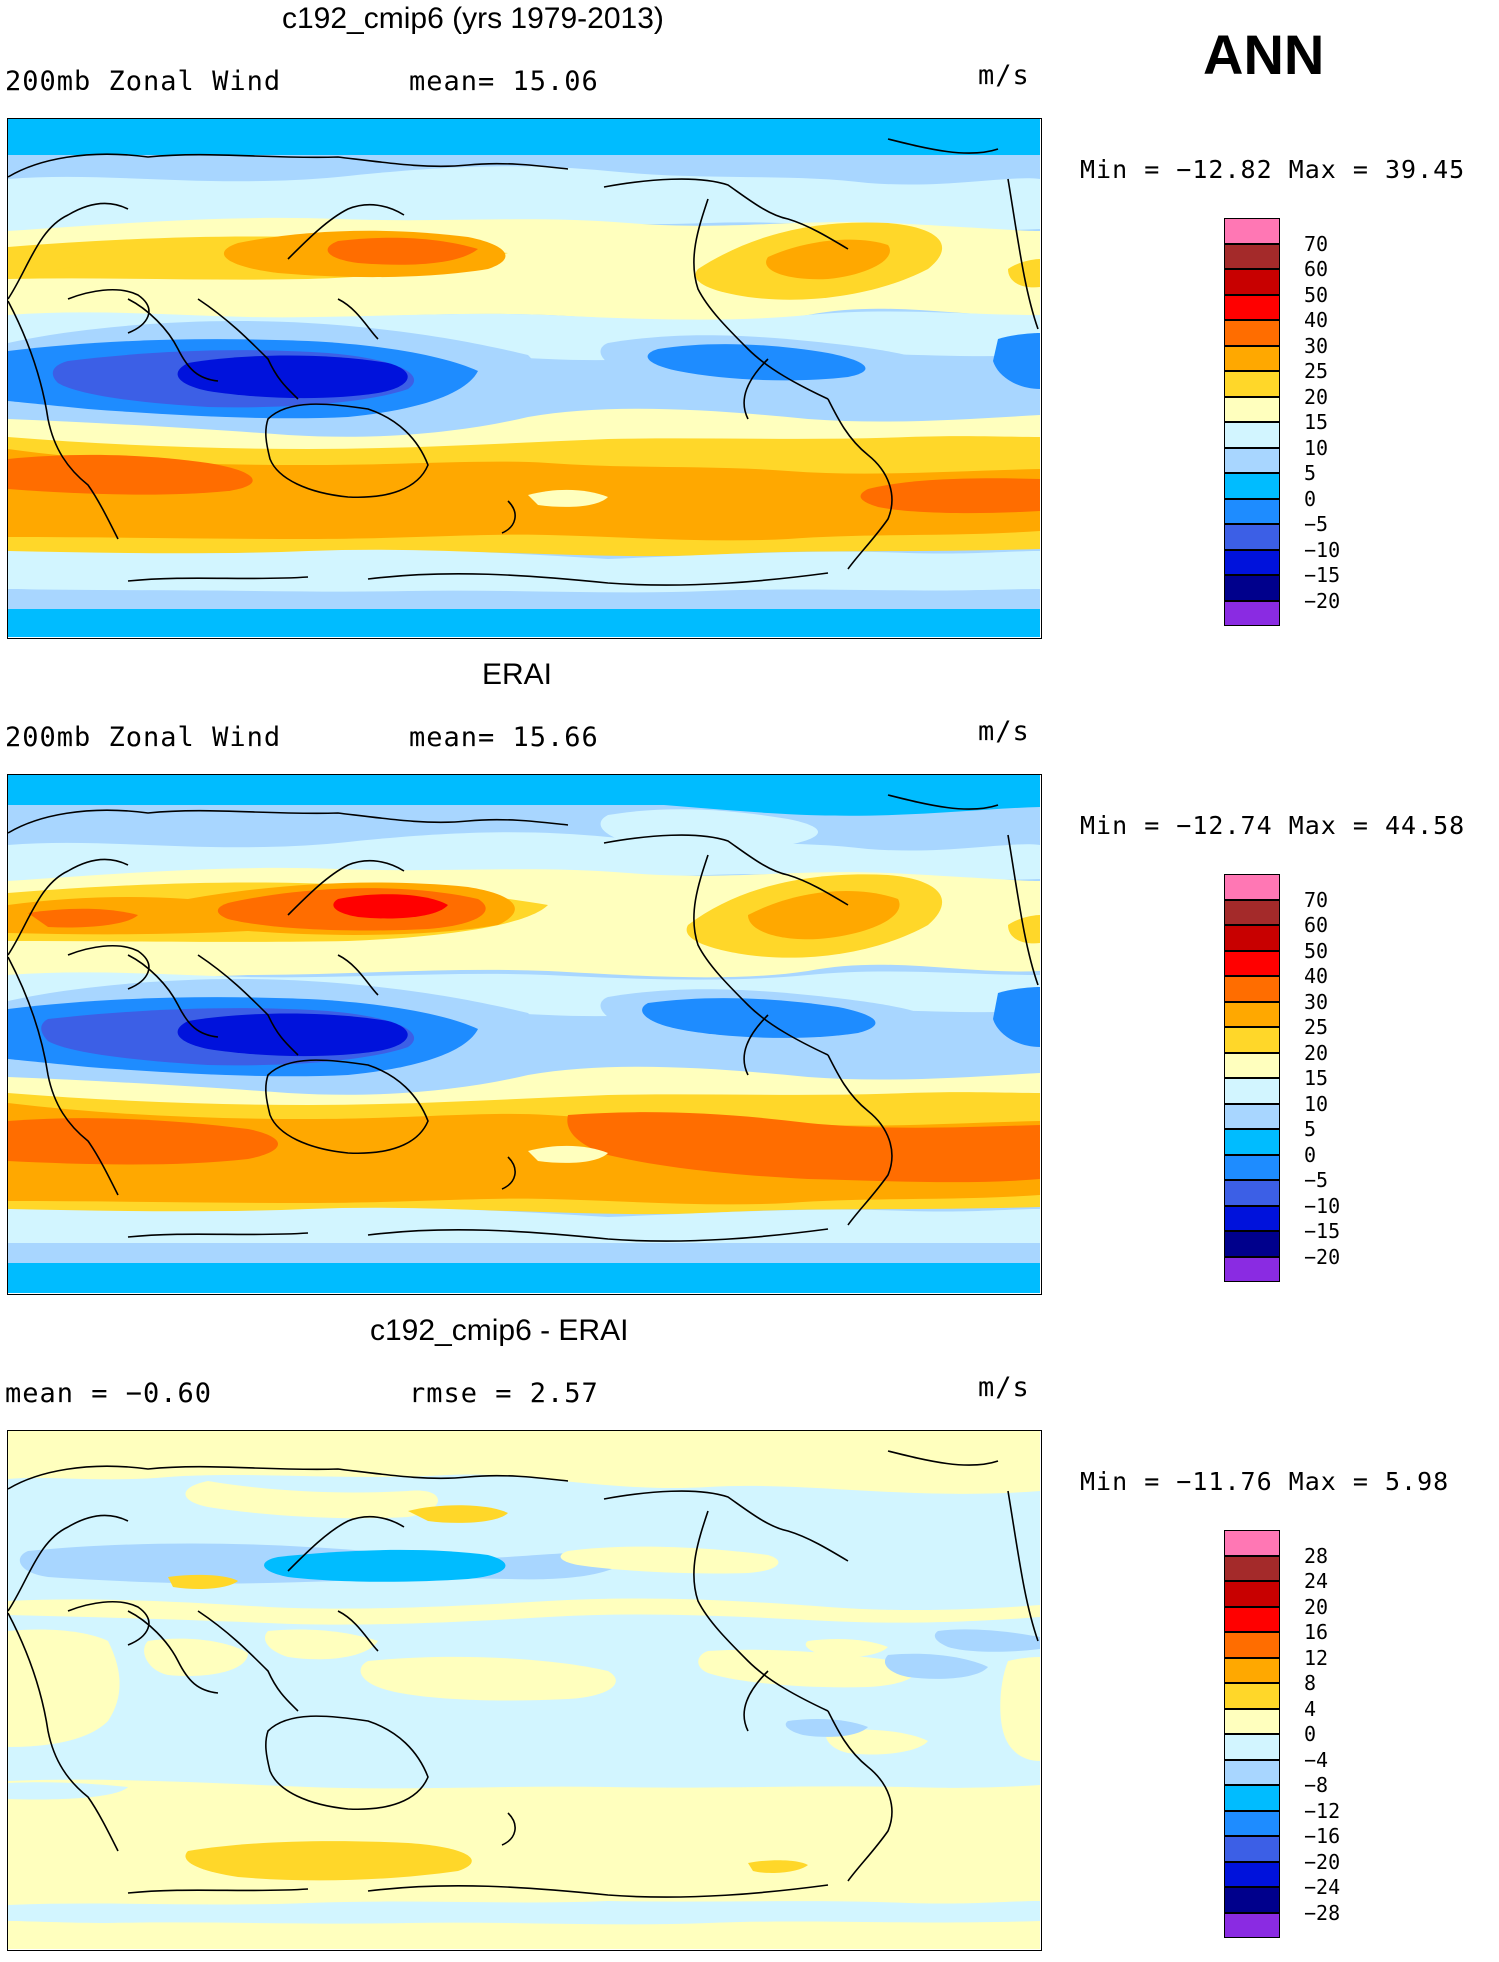  What do you see at coordinates (1310, 1708) in the screenshot?
I see `colorbar-label: 4` at bounding box center [1310, 1708].